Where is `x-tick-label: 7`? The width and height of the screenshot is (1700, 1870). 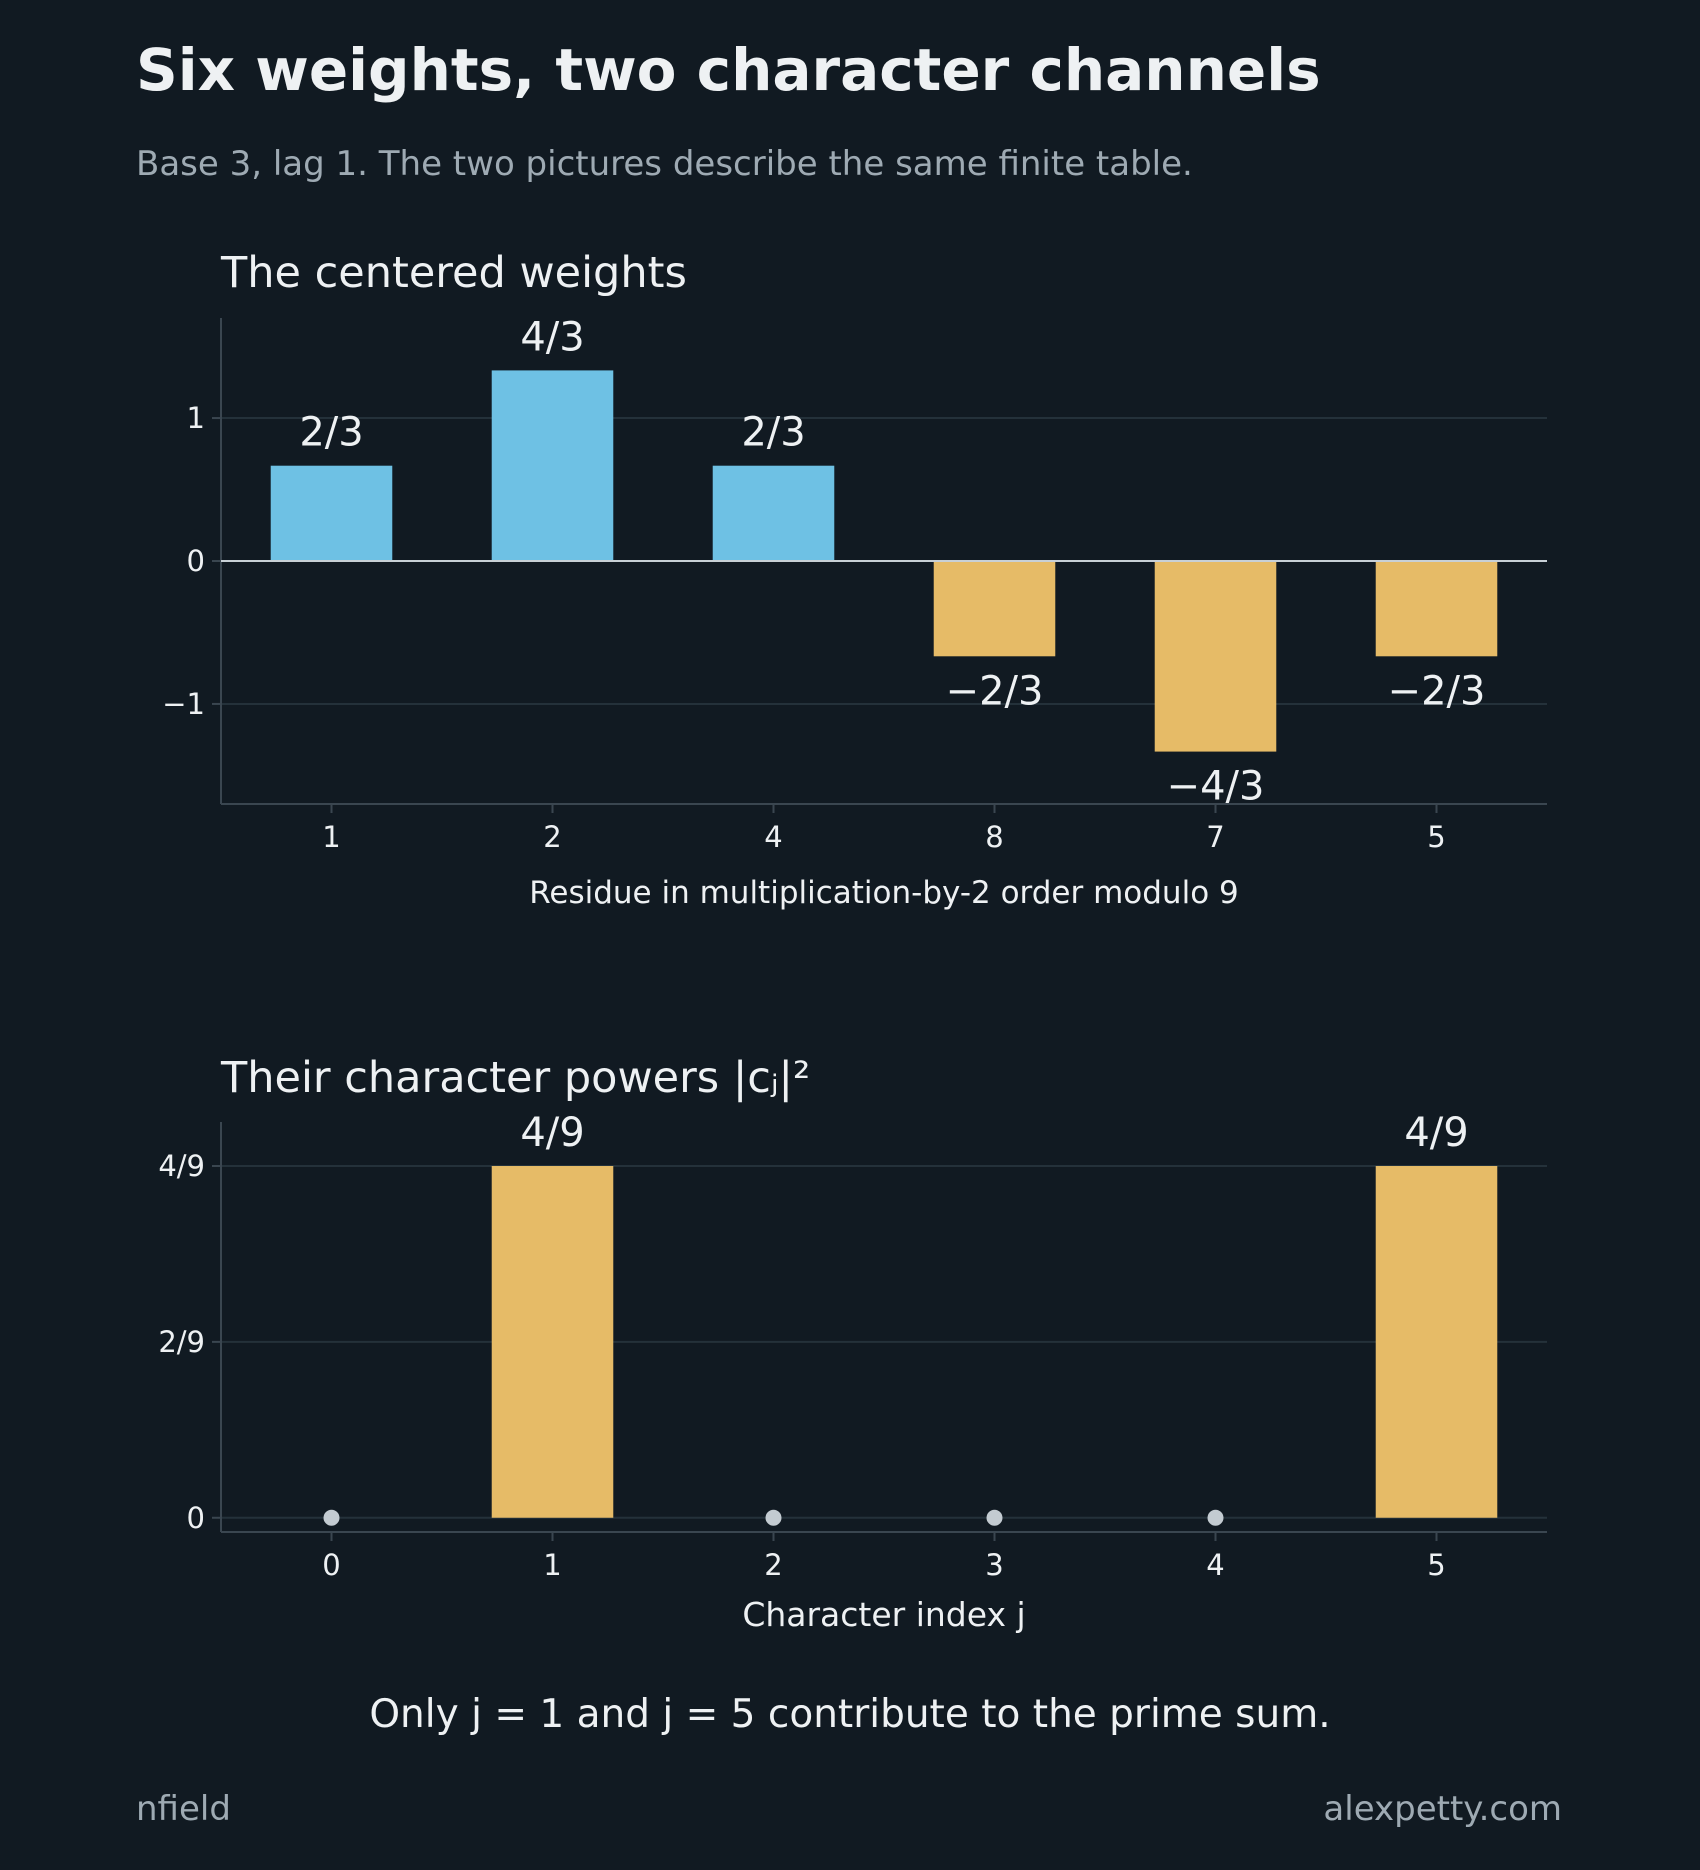
x-tick-label: 7 is located at coordinates (1215, 837).